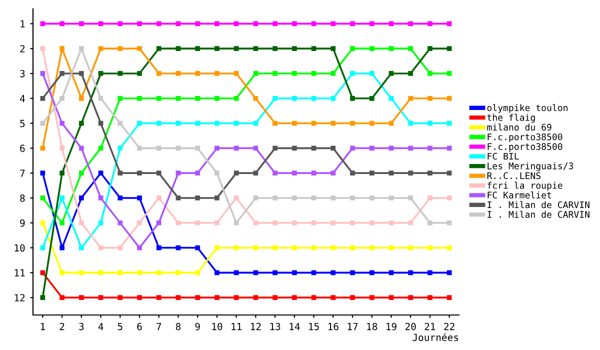 This screenshot has height=350, width=600. What do you see at coordinates (22, 198) in the screenshot?
I see `y-tick-label: 8` at bounding box center [22, 198].